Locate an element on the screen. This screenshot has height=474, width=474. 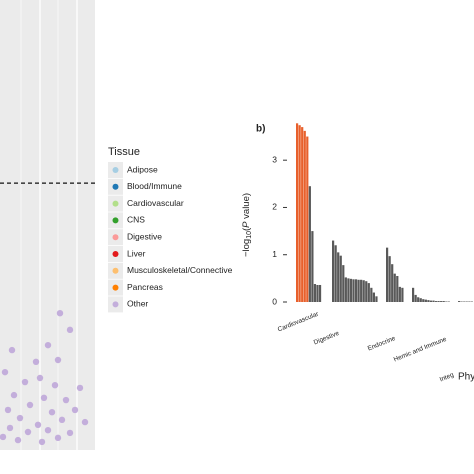
legend-label: CNS is located at coordinates (136, 220).